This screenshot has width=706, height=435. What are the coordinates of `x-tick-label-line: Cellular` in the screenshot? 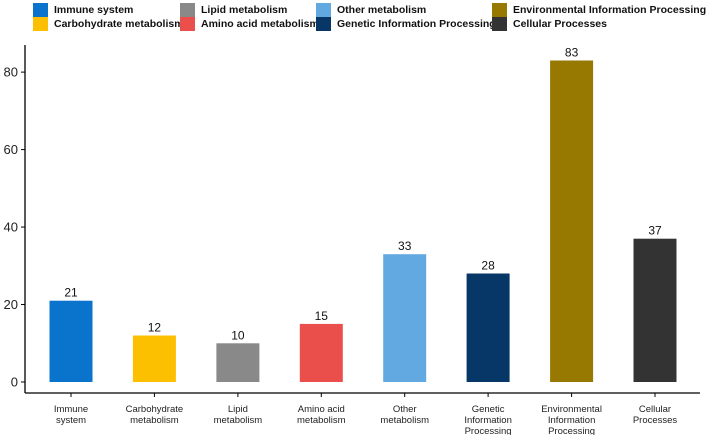 It's located at (655, 409).